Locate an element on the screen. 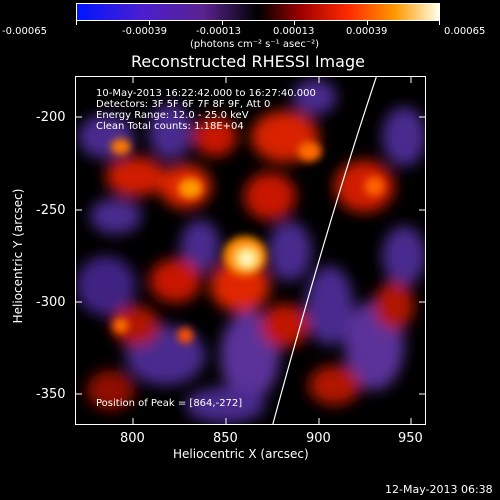  x-tick-label: 950 is located at coordinates (410, 438).